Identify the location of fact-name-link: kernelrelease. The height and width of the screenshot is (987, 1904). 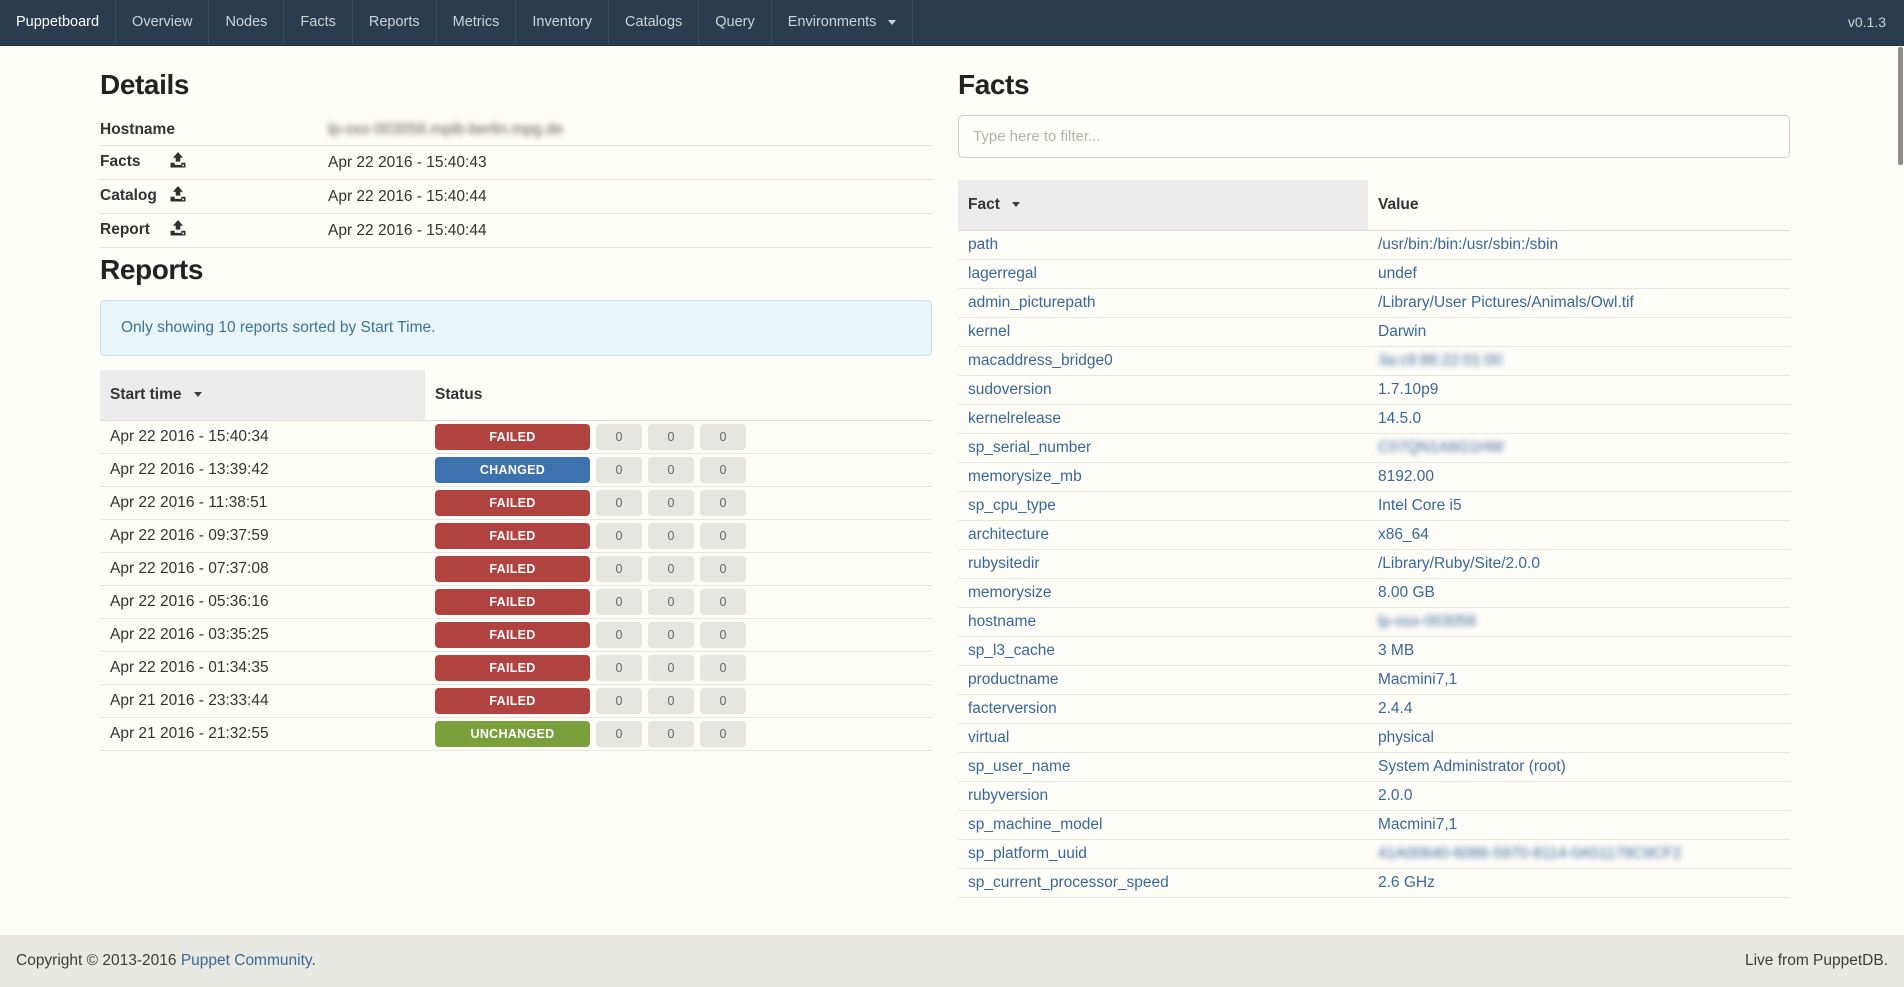
(1015, 418).